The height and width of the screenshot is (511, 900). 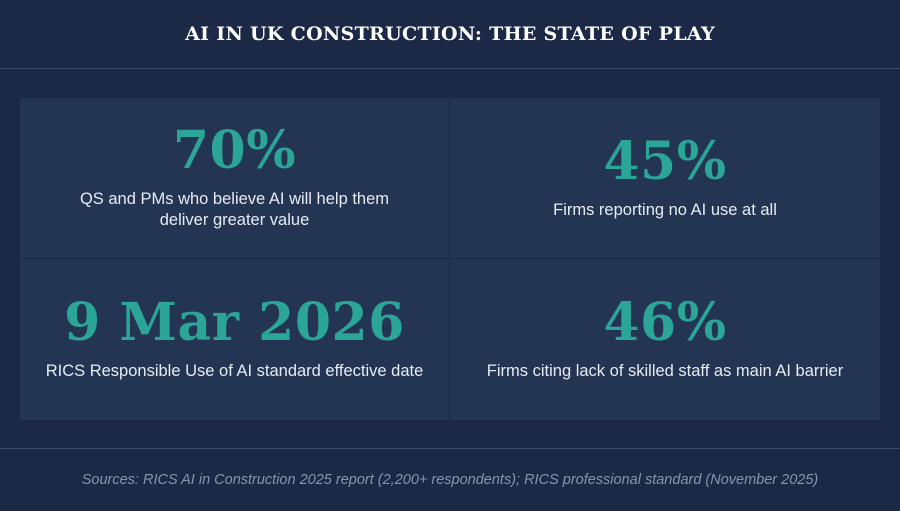 I want to click on stat-value: 46%, so click(x=665, y=322).